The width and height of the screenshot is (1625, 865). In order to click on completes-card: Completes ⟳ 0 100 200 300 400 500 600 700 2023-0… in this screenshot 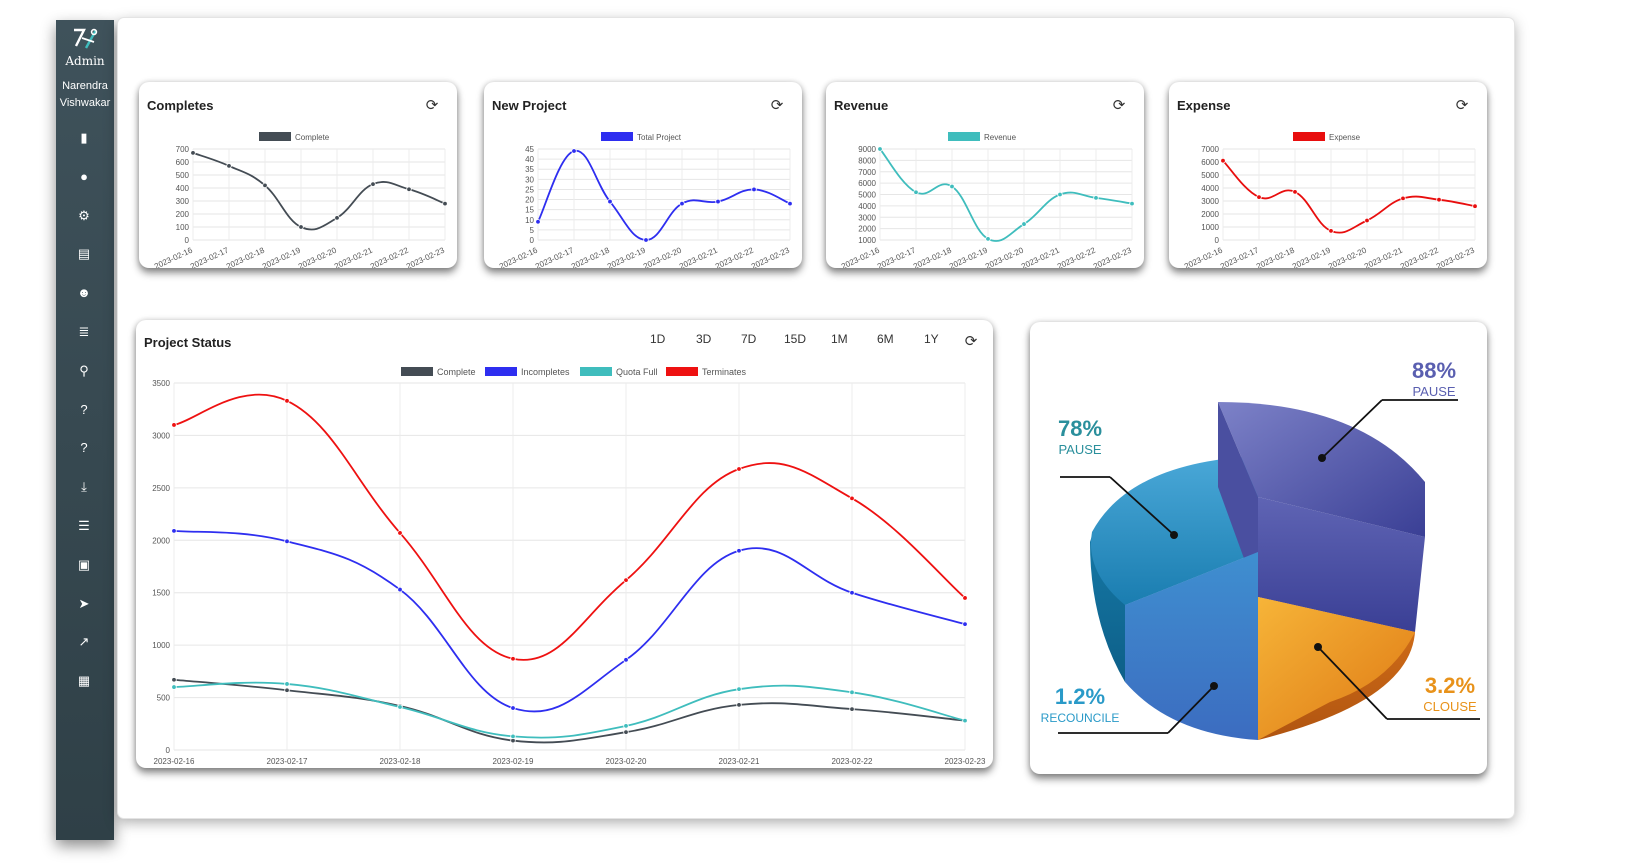, I will do `click(298, 175)`.